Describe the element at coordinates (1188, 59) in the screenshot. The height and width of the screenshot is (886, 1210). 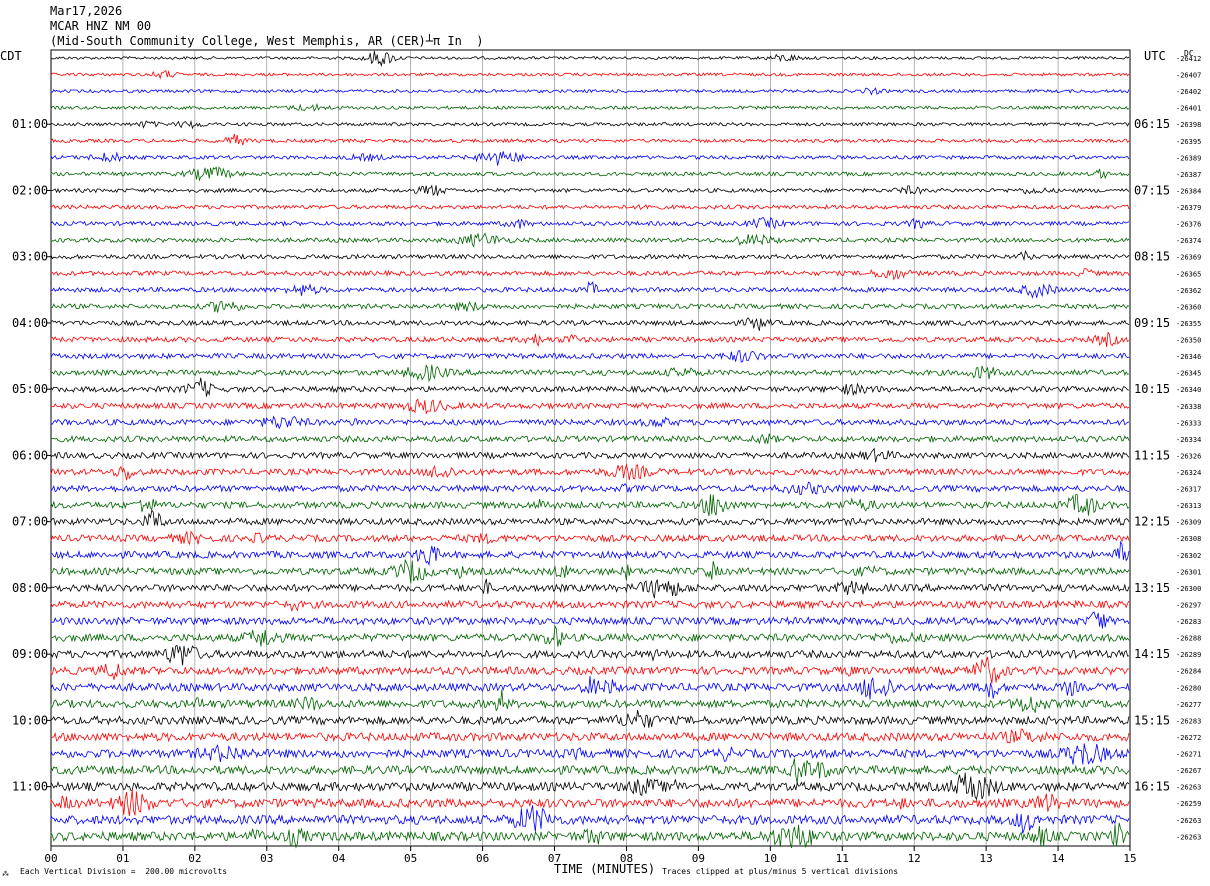
I see `trace-dc-label: -26412` at that location.